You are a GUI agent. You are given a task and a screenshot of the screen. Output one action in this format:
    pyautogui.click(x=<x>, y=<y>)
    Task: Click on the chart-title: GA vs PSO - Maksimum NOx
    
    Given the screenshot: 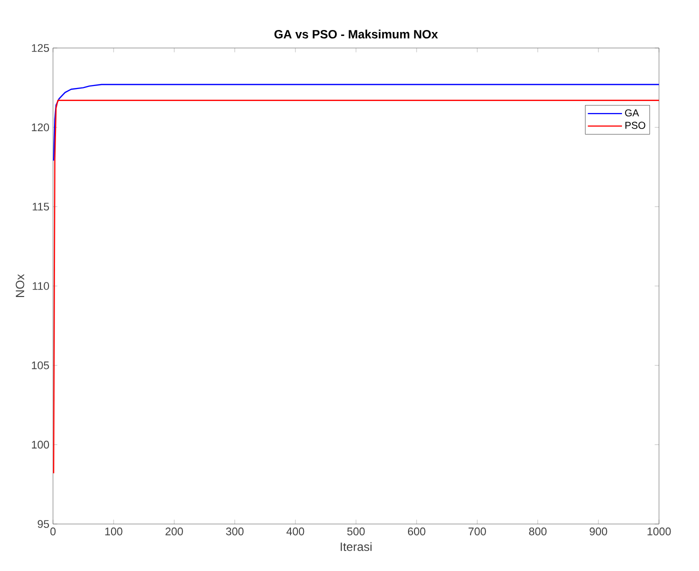 What is the action you would take?
    pyautogui.click(x=356, y=34)
    